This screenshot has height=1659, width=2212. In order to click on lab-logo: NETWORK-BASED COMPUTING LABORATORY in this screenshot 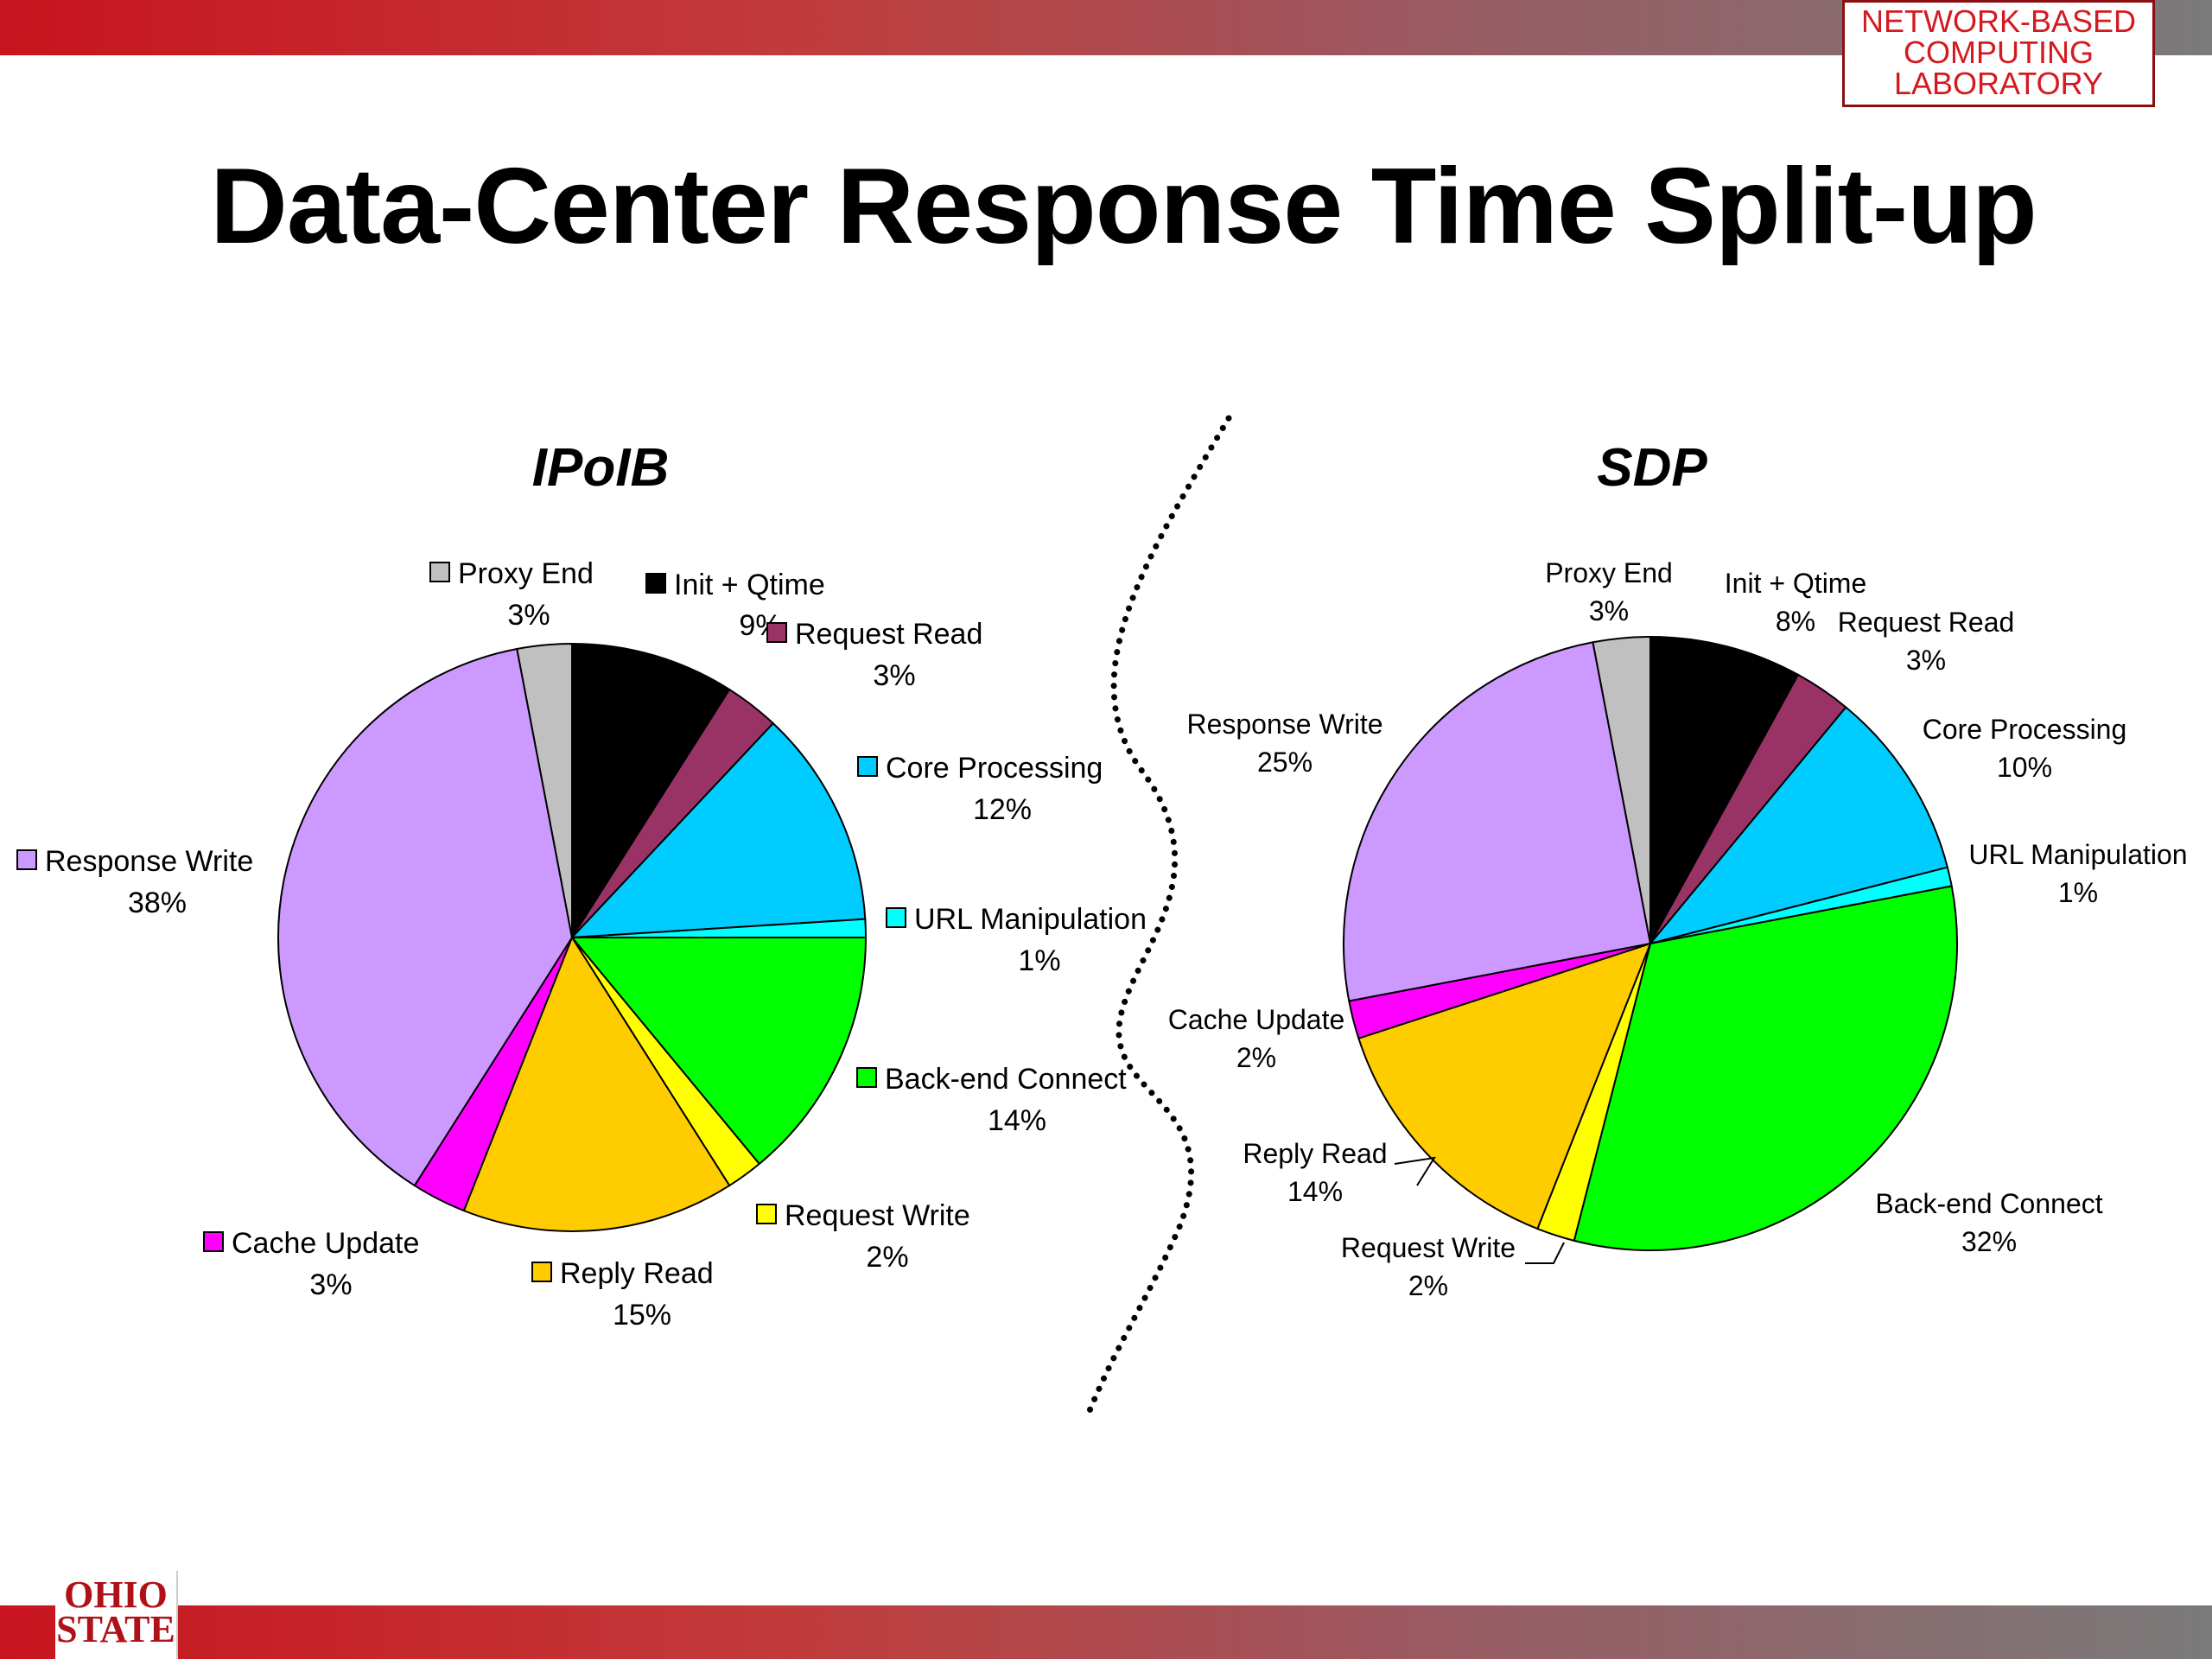, I will do `click(1998, 53)`.